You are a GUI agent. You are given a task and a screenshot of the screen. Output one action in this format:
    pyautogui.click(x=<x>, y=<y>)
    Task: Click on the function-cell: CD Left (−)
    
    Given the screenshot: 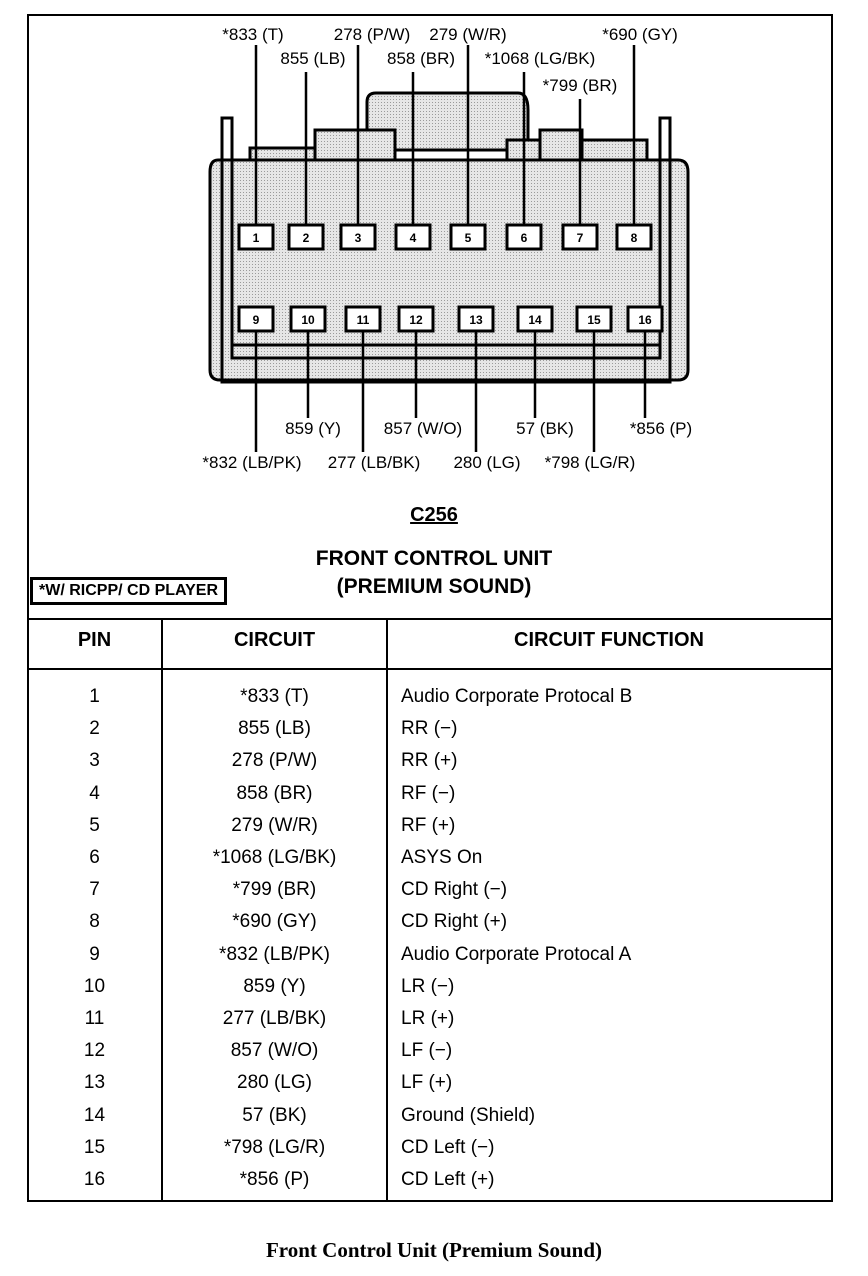 What is the action you would take?
    pyautogui.click(x=448, y=1147)
    